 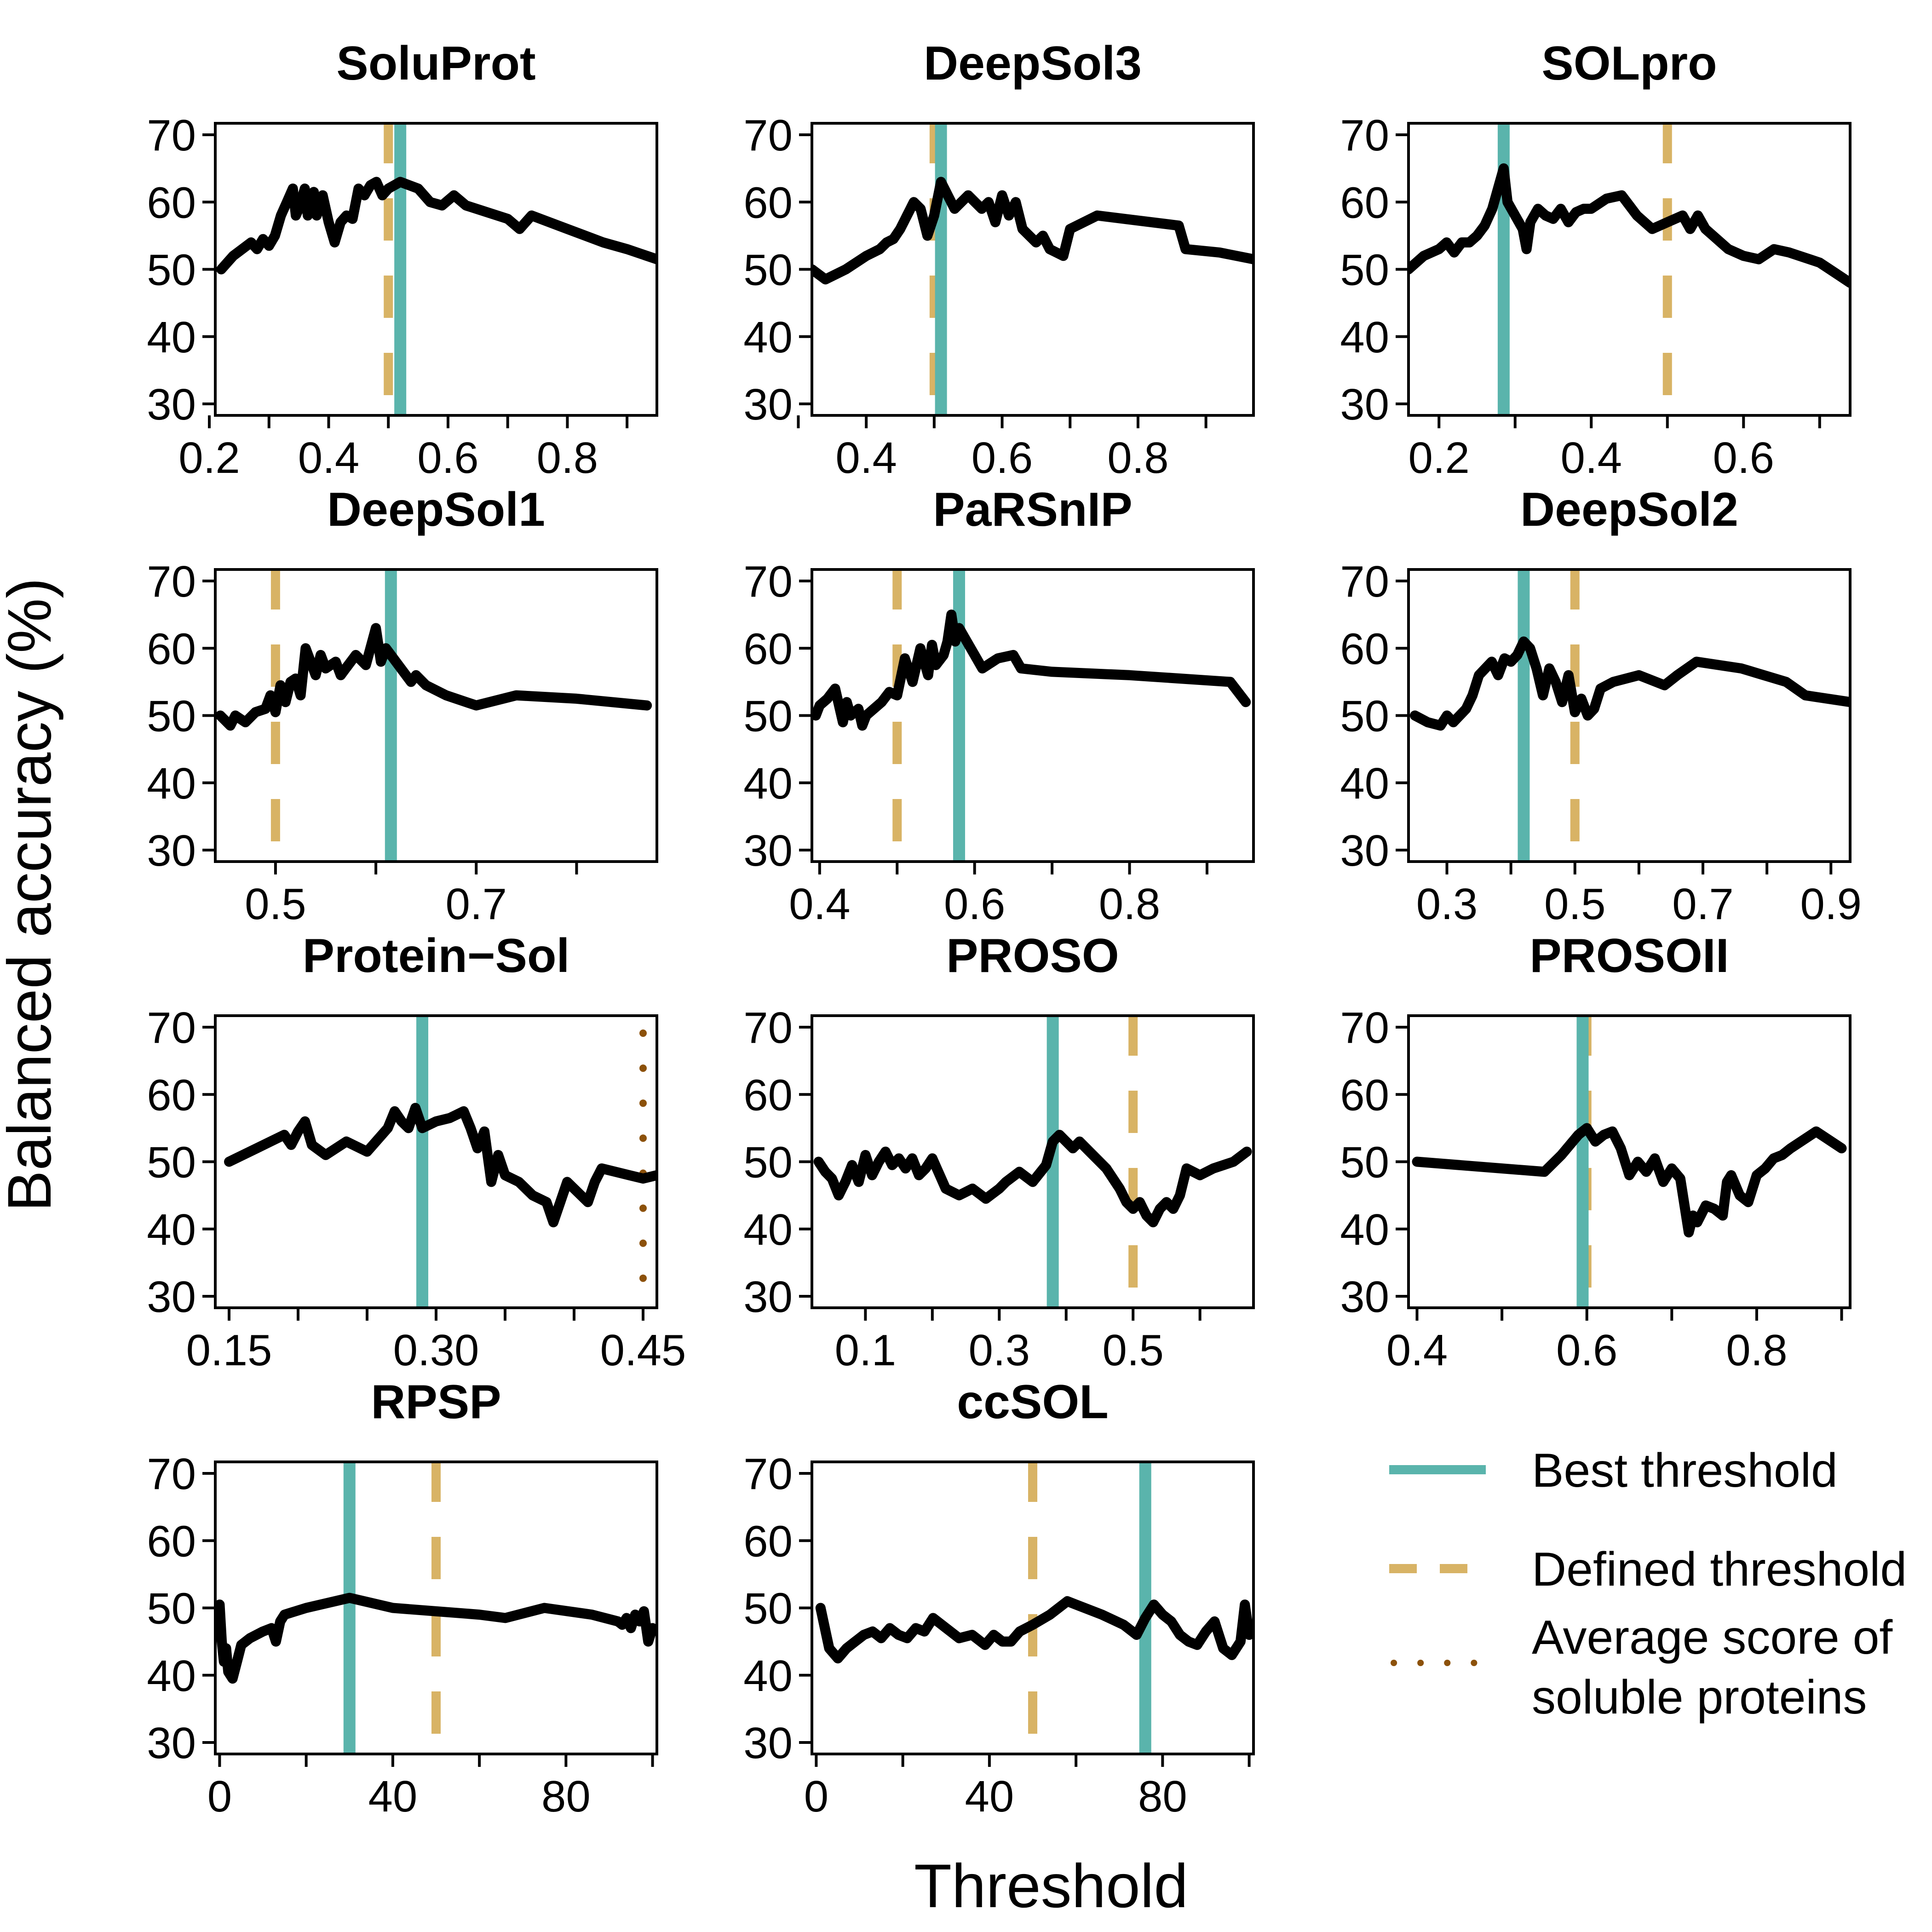 I want to click on panel-title-proso: PROSO, so click(x=1032, y=956).